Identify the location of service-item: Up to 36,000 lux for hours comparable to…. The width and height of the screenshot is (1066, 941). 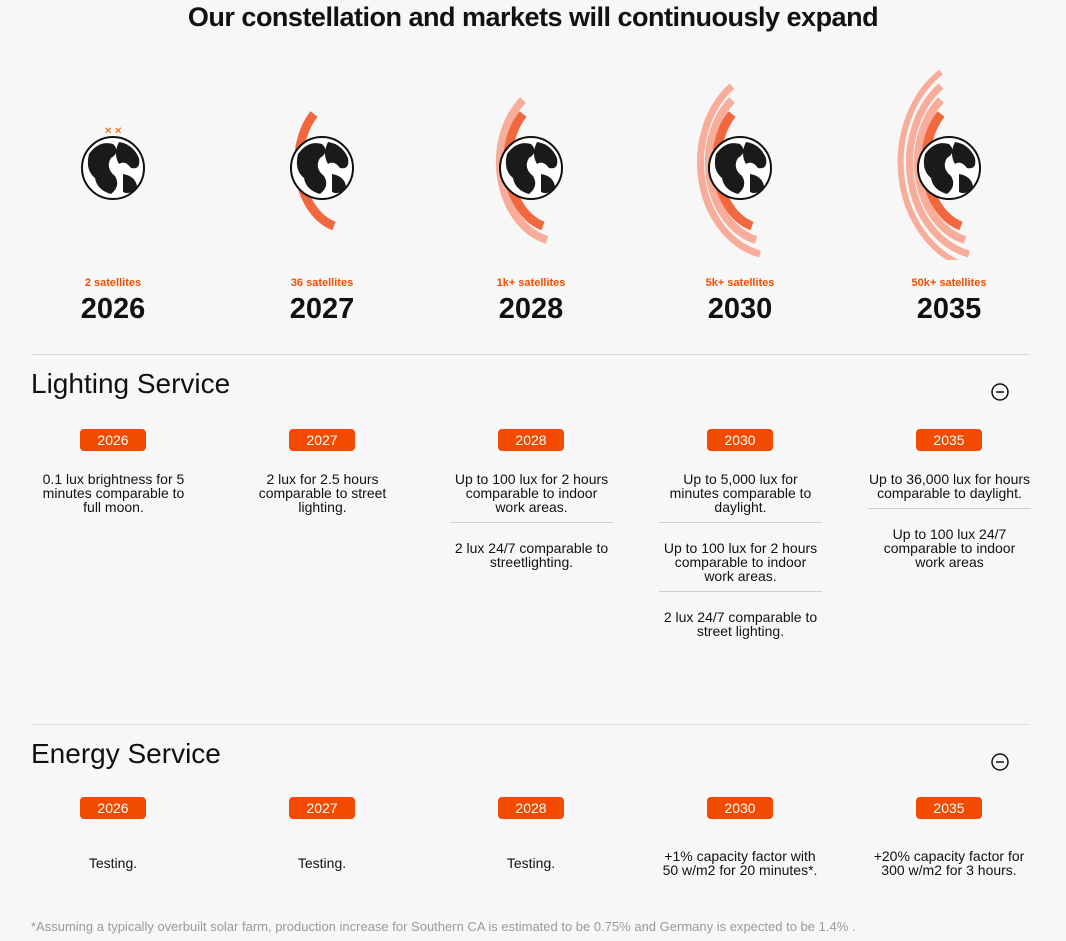
(949, 490).